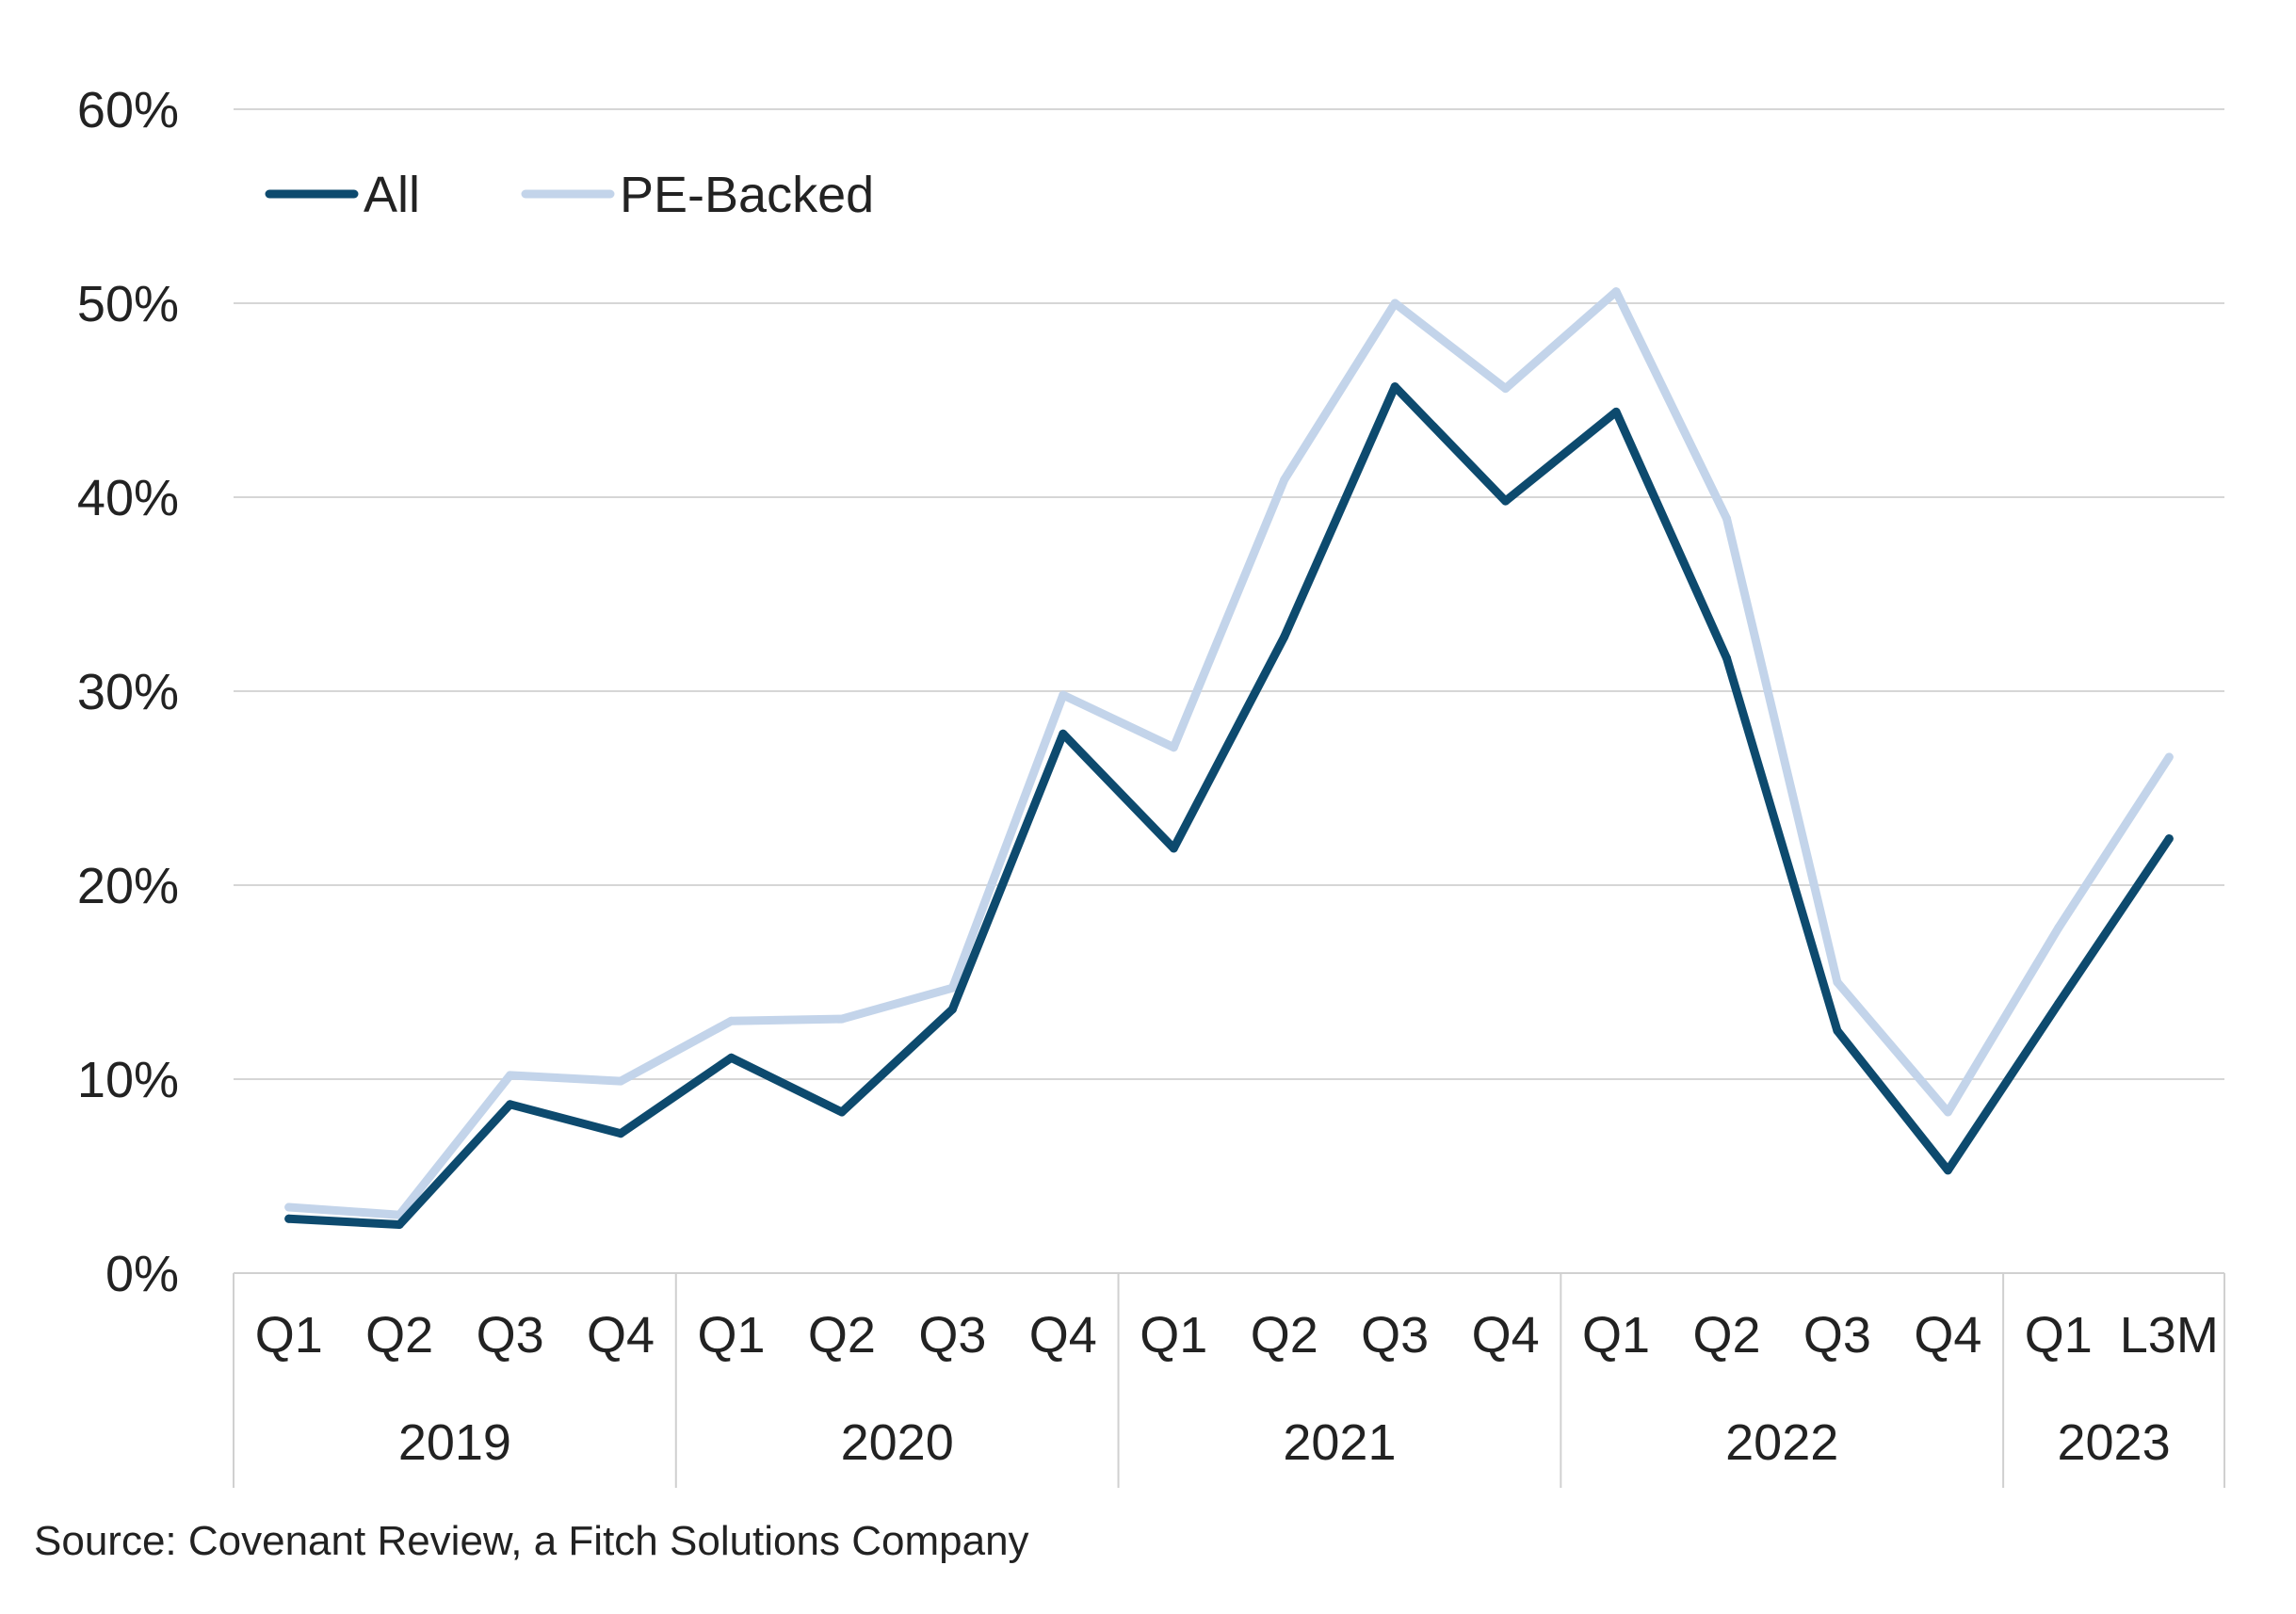 This screenshot has width=2296, height=1614. I want to click on legend-label-pe-backed: PE-Backed, so click(747, 195).